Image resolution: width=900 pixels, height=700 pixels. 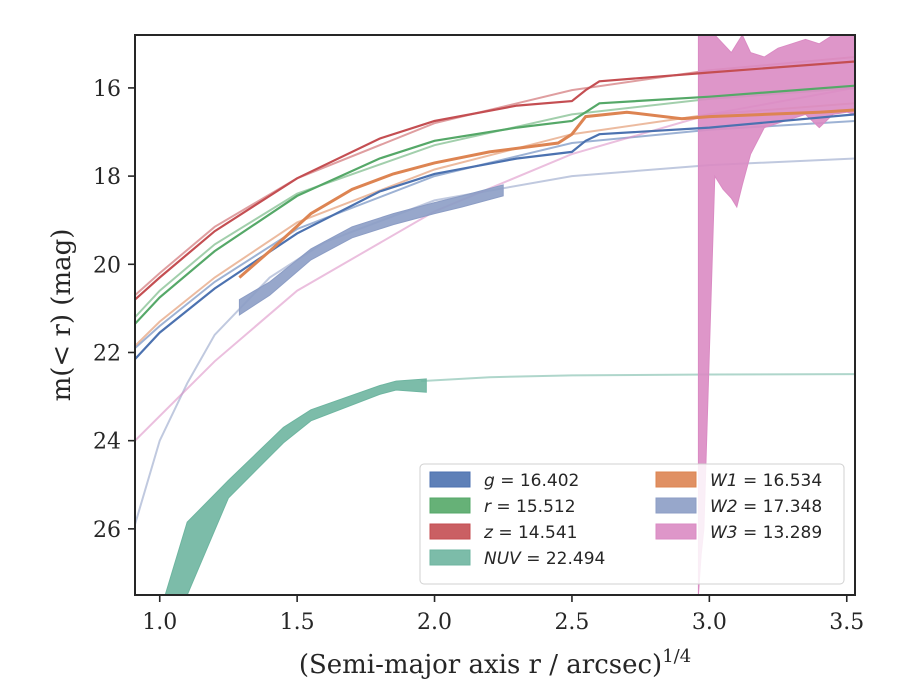 I want to click on y-tick-label: 16, so click(x=107, y=89).